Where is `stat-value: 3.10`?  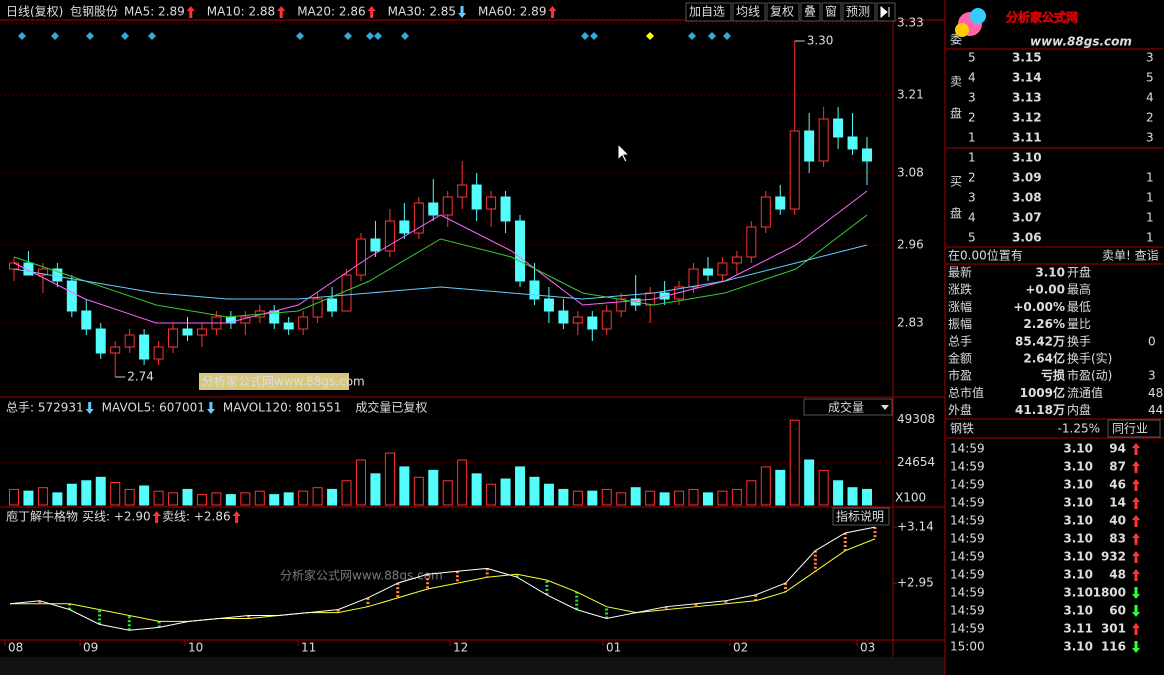
stat-value: 3.10 is located at coordinates (1050, 273).